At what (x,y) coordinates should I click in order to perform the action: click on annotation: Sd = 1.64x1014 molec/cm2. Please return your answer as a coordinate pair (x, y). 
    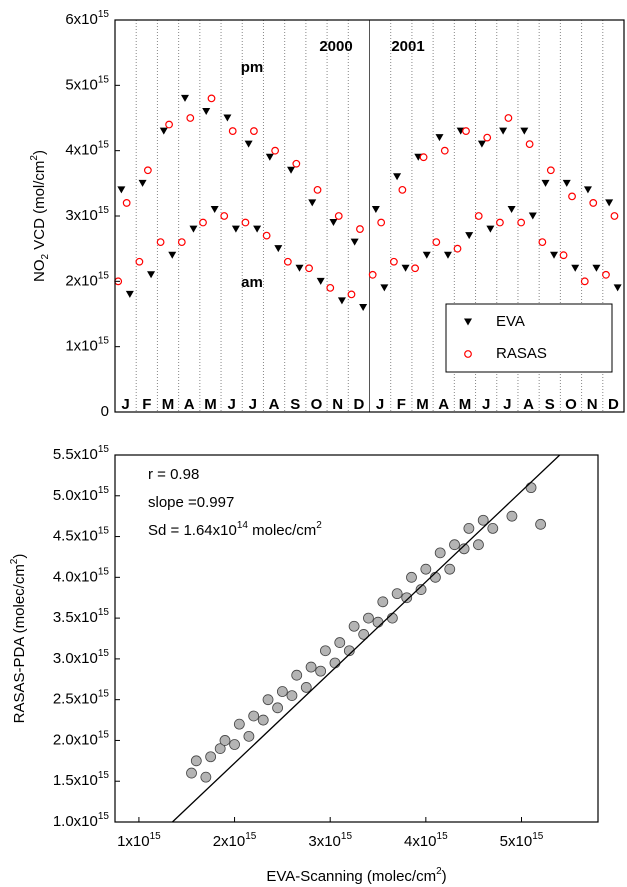
    Looking at the image, I should click on (235, 529).